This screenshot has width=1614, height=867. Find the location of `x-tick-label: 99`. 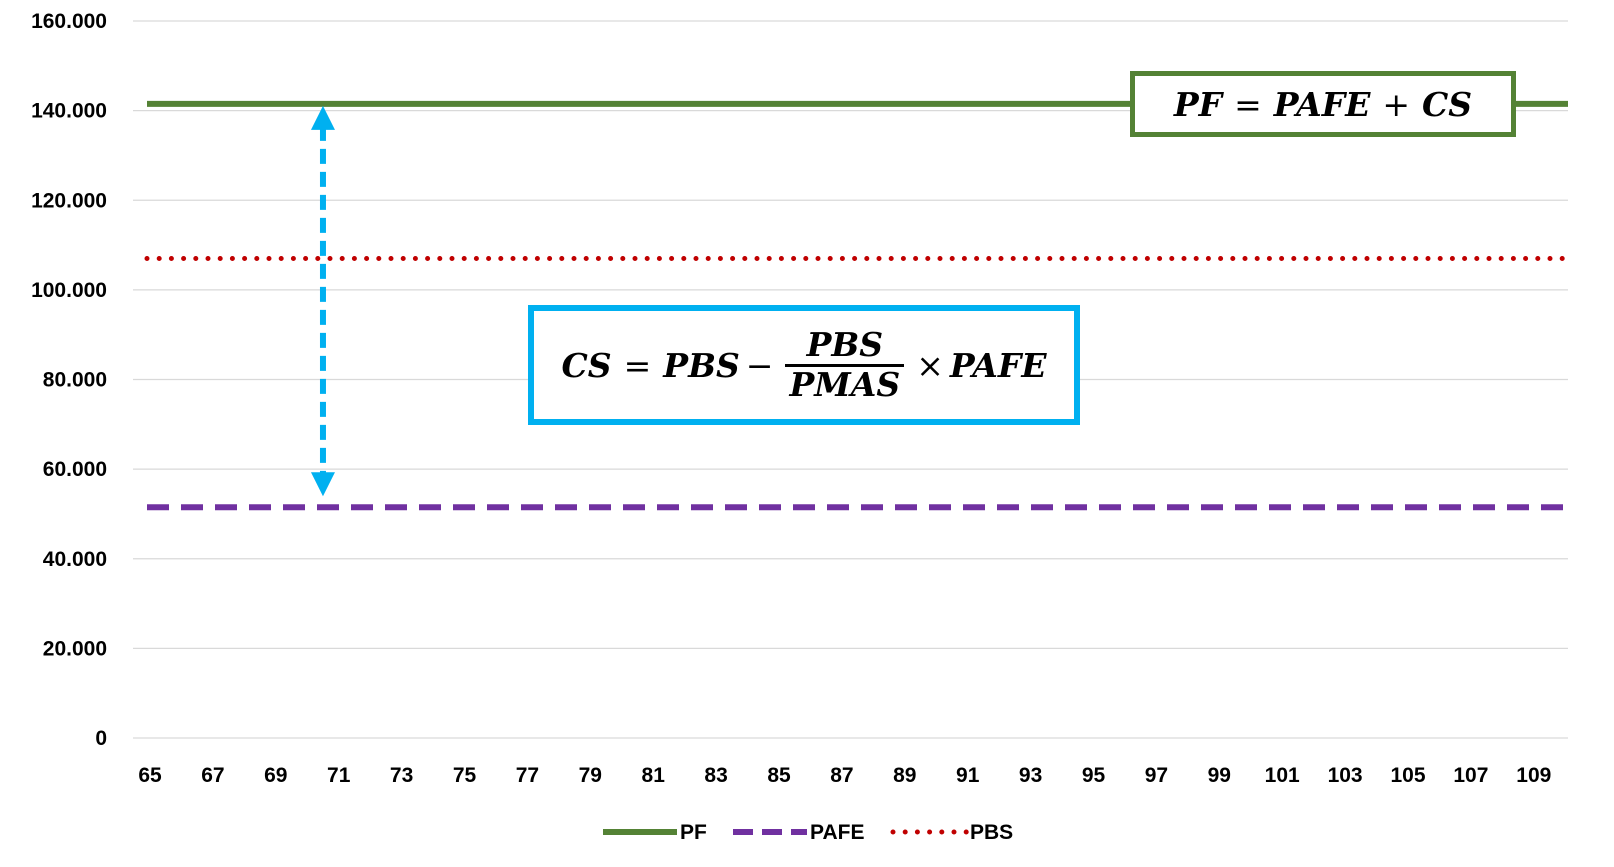

x-tick-label: 99 is located at coordinates (1219, 775).